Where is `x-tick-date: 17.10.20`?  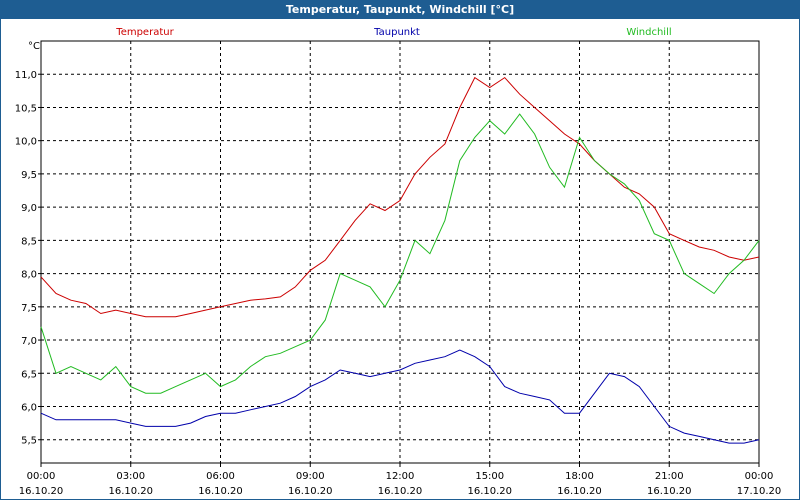
x-tick-date: 17.10.20 is located at coordinates (759, 491).